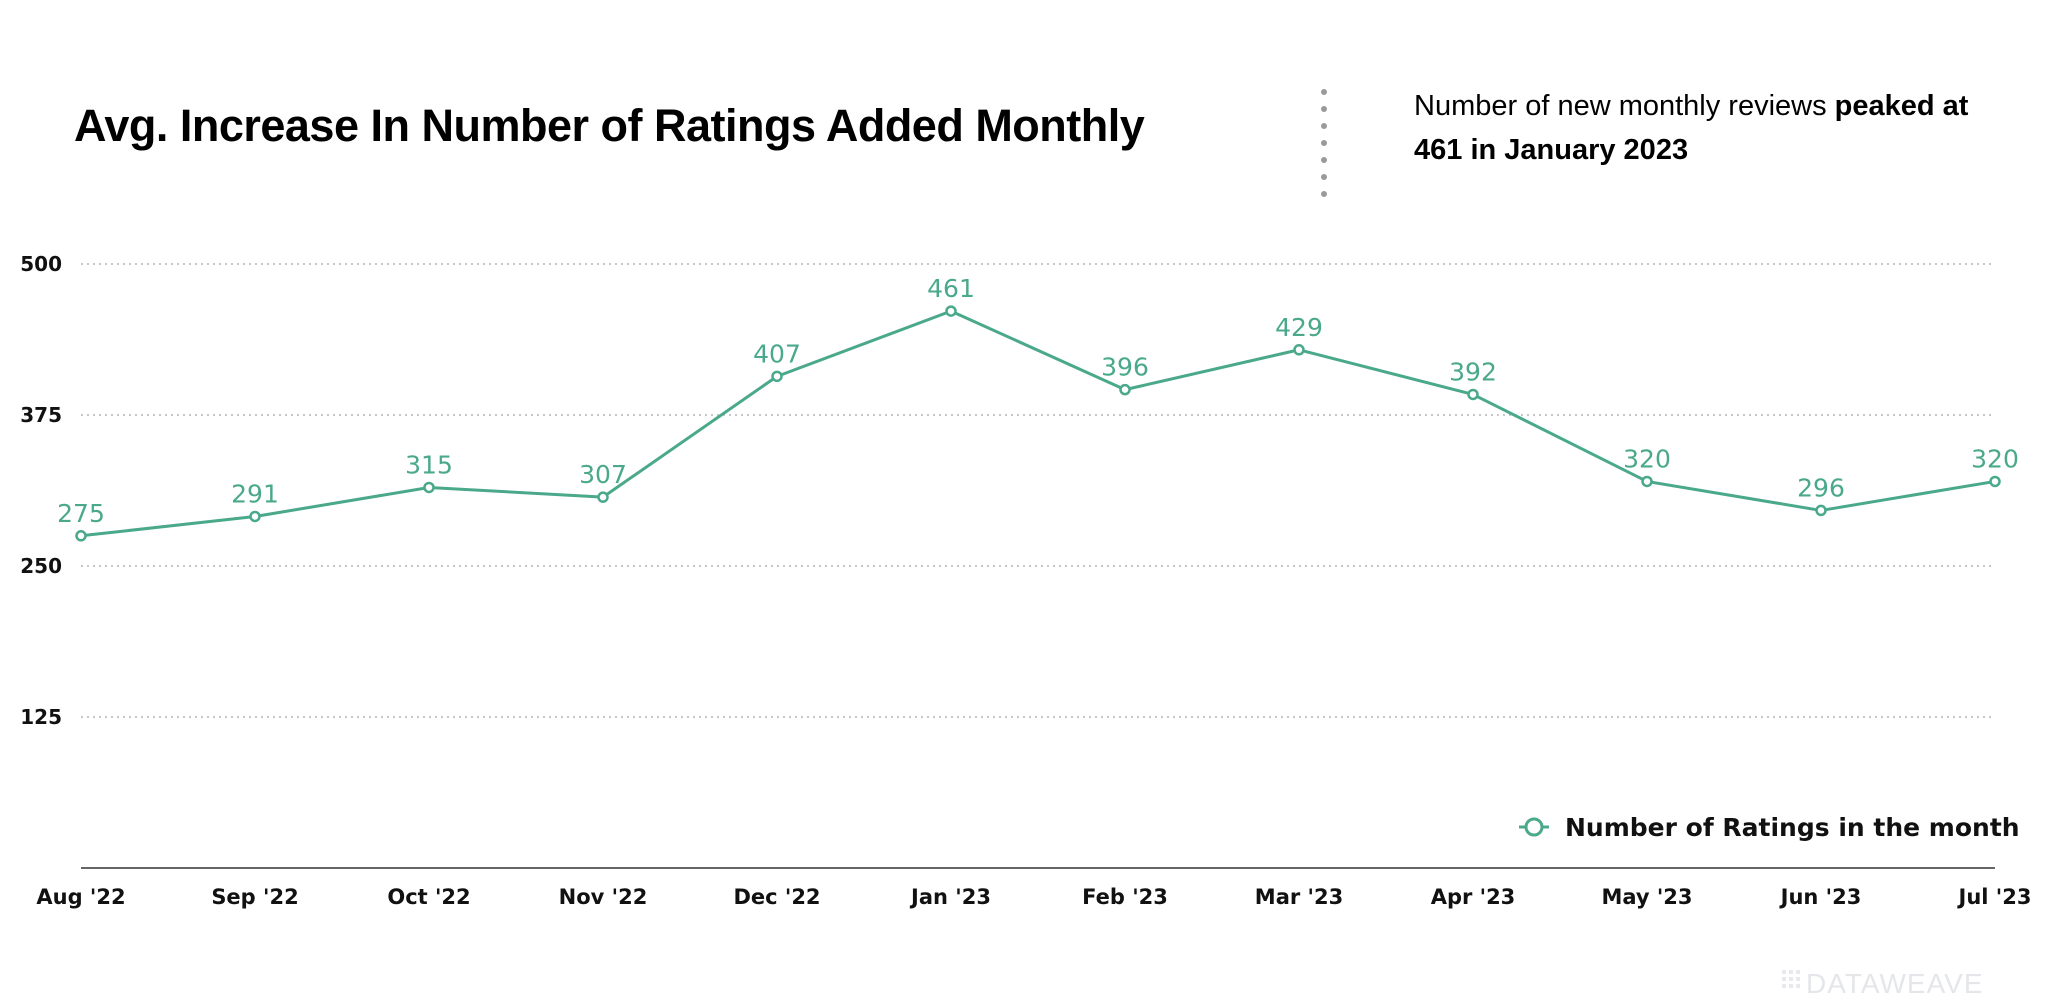 The height and width of the screenshot is (1005, 2048). I want to click on x-tick-label: Jul '23, so click(1994, 897).